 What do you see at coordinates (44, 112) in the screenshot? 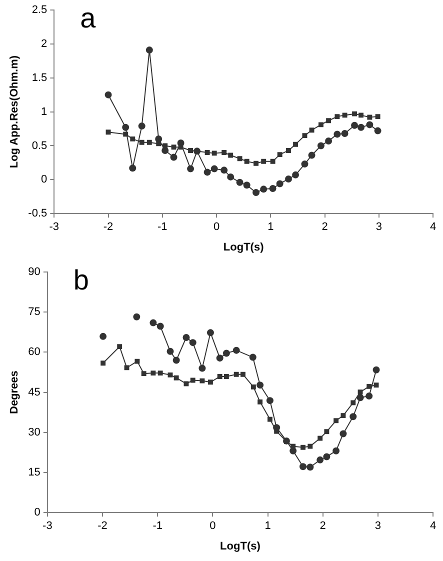
I see `y-tick-label: 1` at bounding box center [44, 112].